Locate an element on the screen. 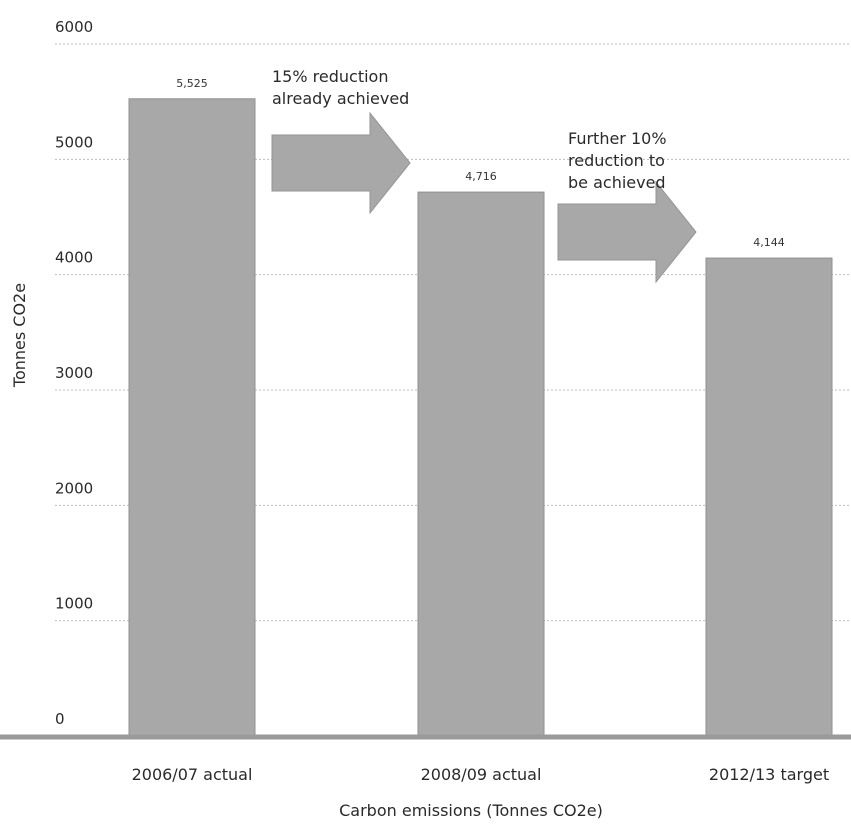 This screenshot has height=824, width=851. bar-value-label: 5,525 is located at coordinates (192, 83).